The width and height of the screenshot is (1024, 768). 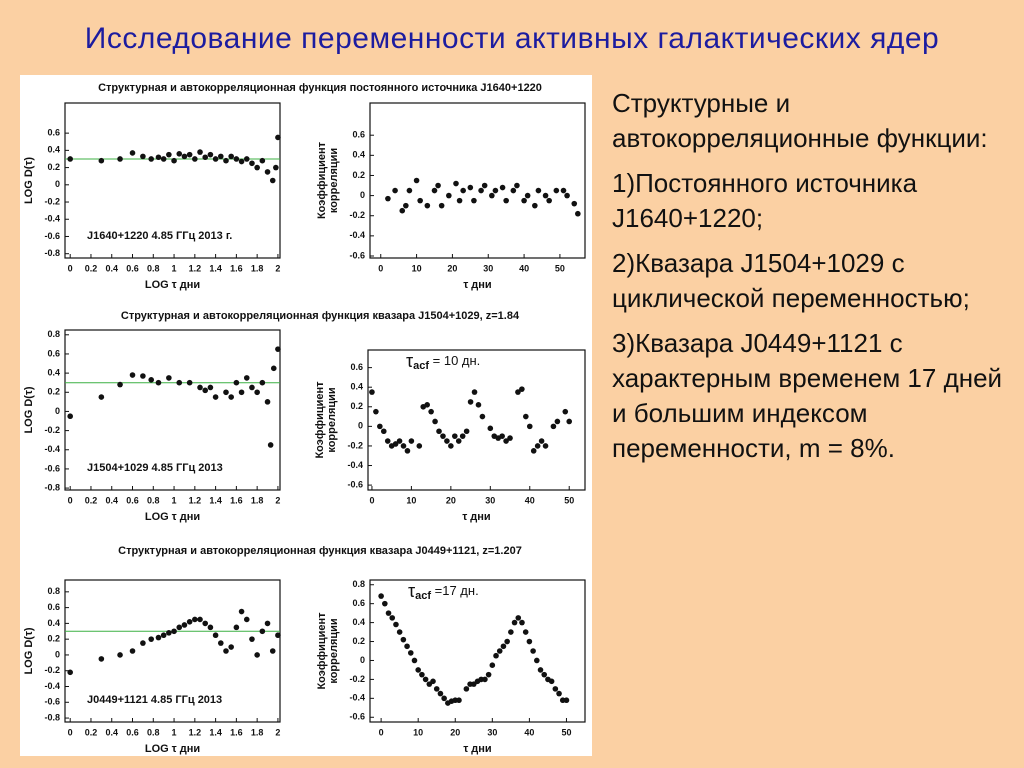 What do you see at coordinates (52, 670) in the screenshot?
I see `y-tick-label: -0.2` at bounding box center [52, 670].